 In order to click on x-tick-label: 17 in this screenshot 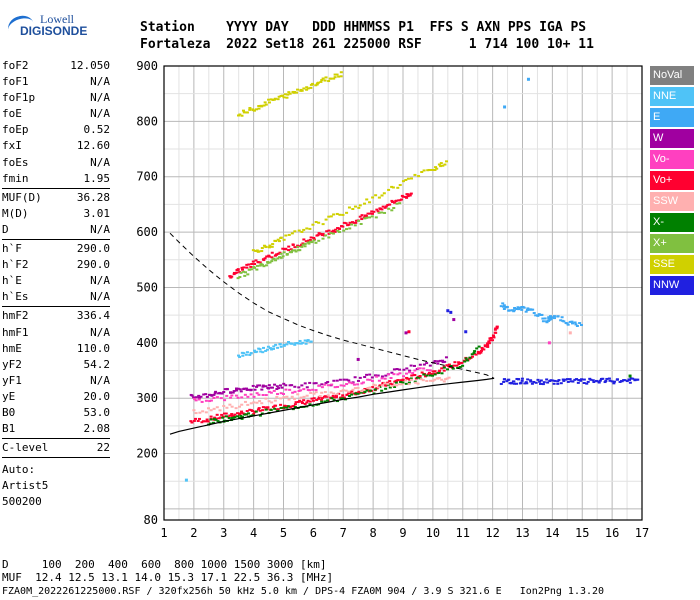, I will do `click(642, 533)`.